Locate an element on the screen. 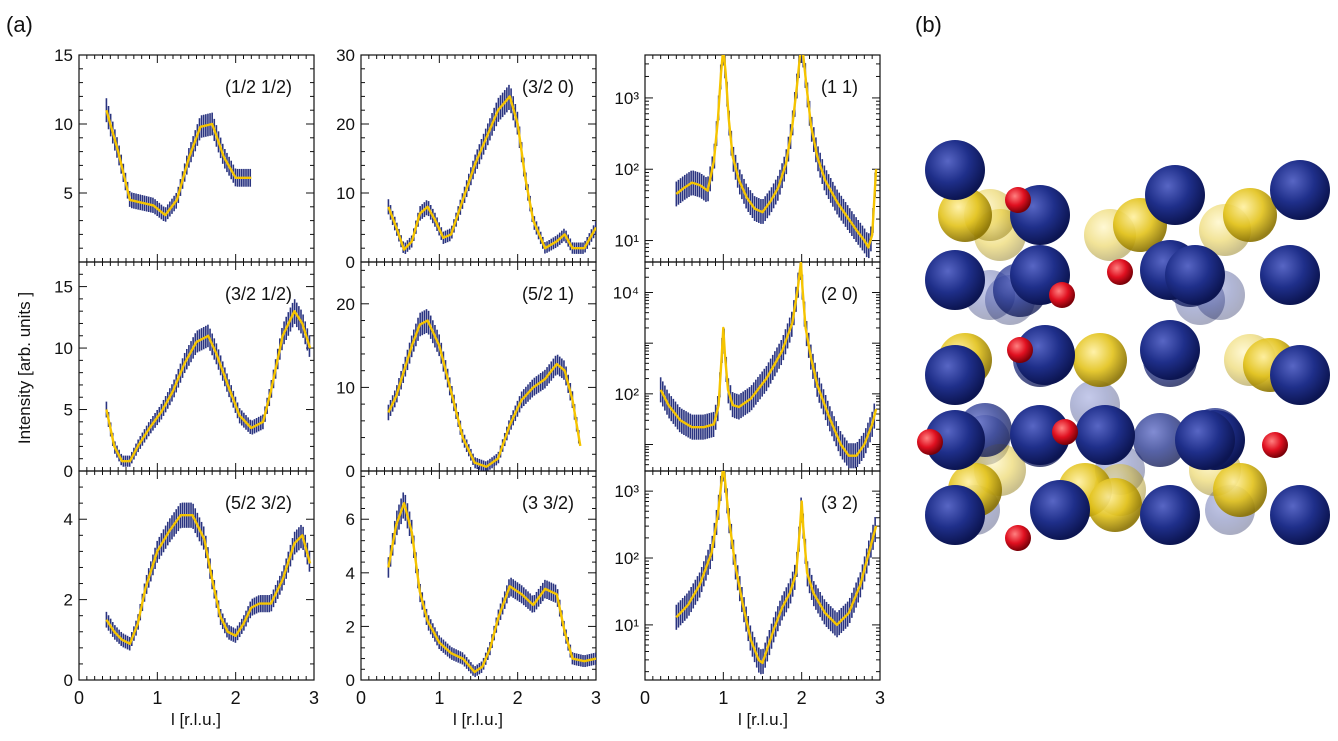  chart-panel-7: 0 2 4 0 1 2 3 (5/2 3/2) is located at coordinates (191, 589).